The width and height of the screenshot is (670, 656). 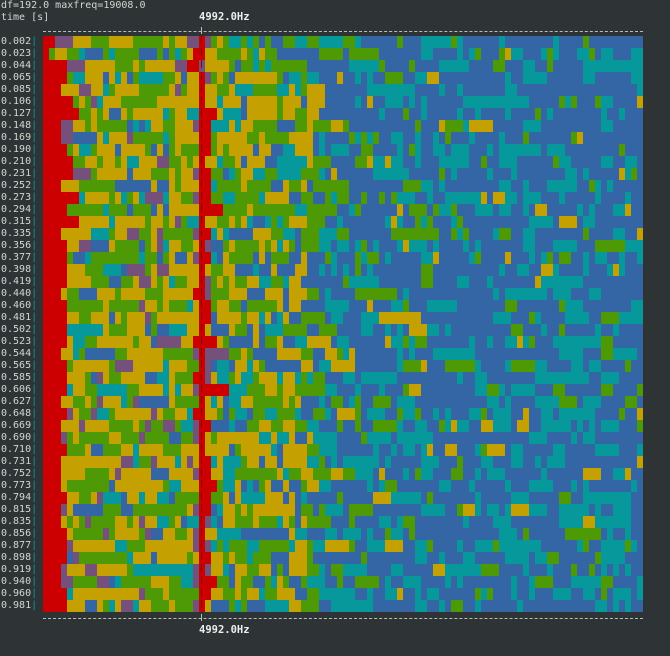 I want to click on marker-tick-top, so click(x=201, y=30).